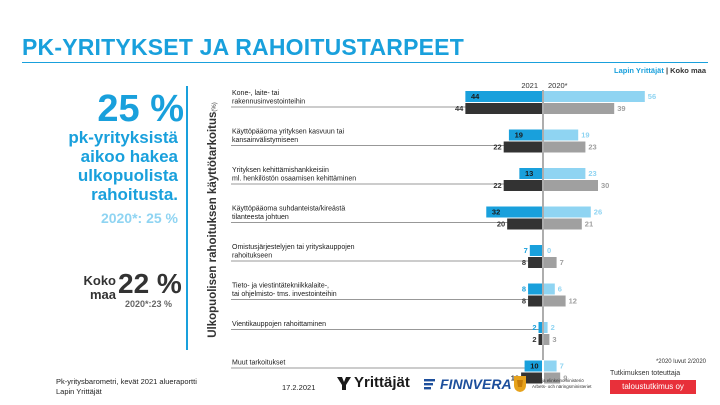  Describe the element at coordinates (280, 170) in the screenshot. I see `category-label: Yrityksen kehittämishankkeisiin` at that location.